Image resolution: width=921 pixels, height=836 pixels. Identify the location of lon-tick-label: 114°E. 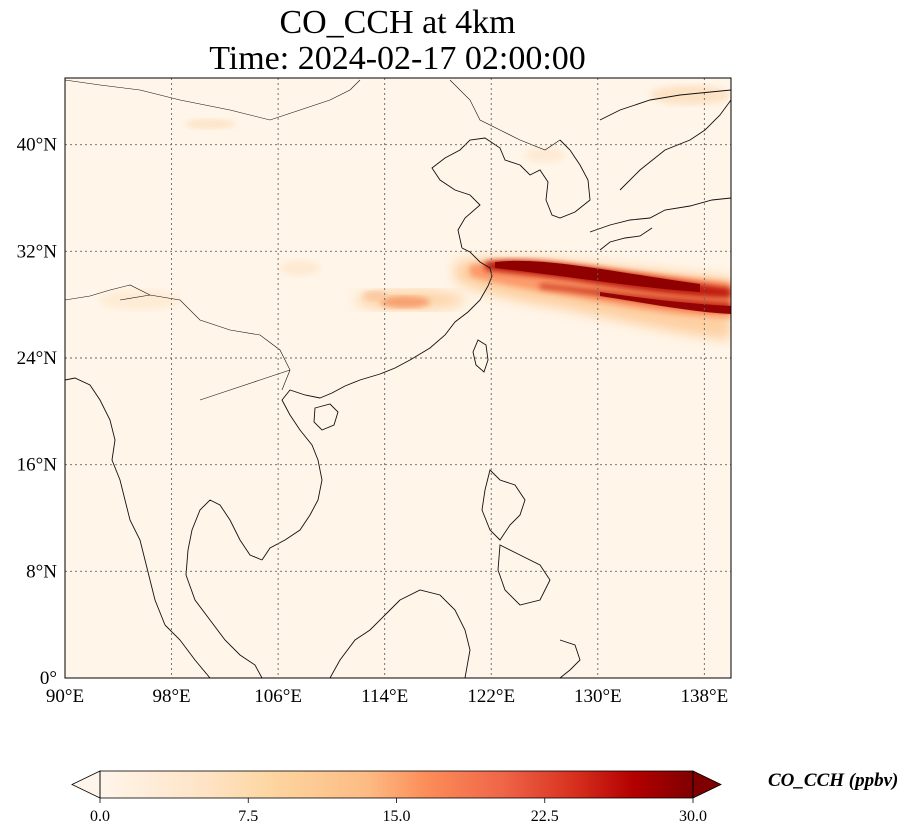
(384, 696).